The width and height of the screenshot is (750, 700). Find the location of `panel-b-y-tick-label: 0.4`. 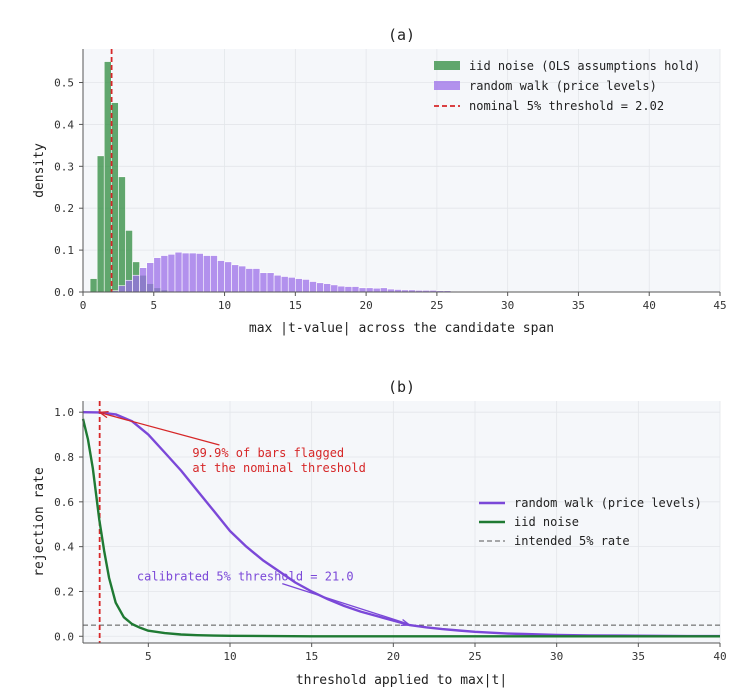

panel-b-y-tick-label: 0.4 is located at coordinates (64, 547).